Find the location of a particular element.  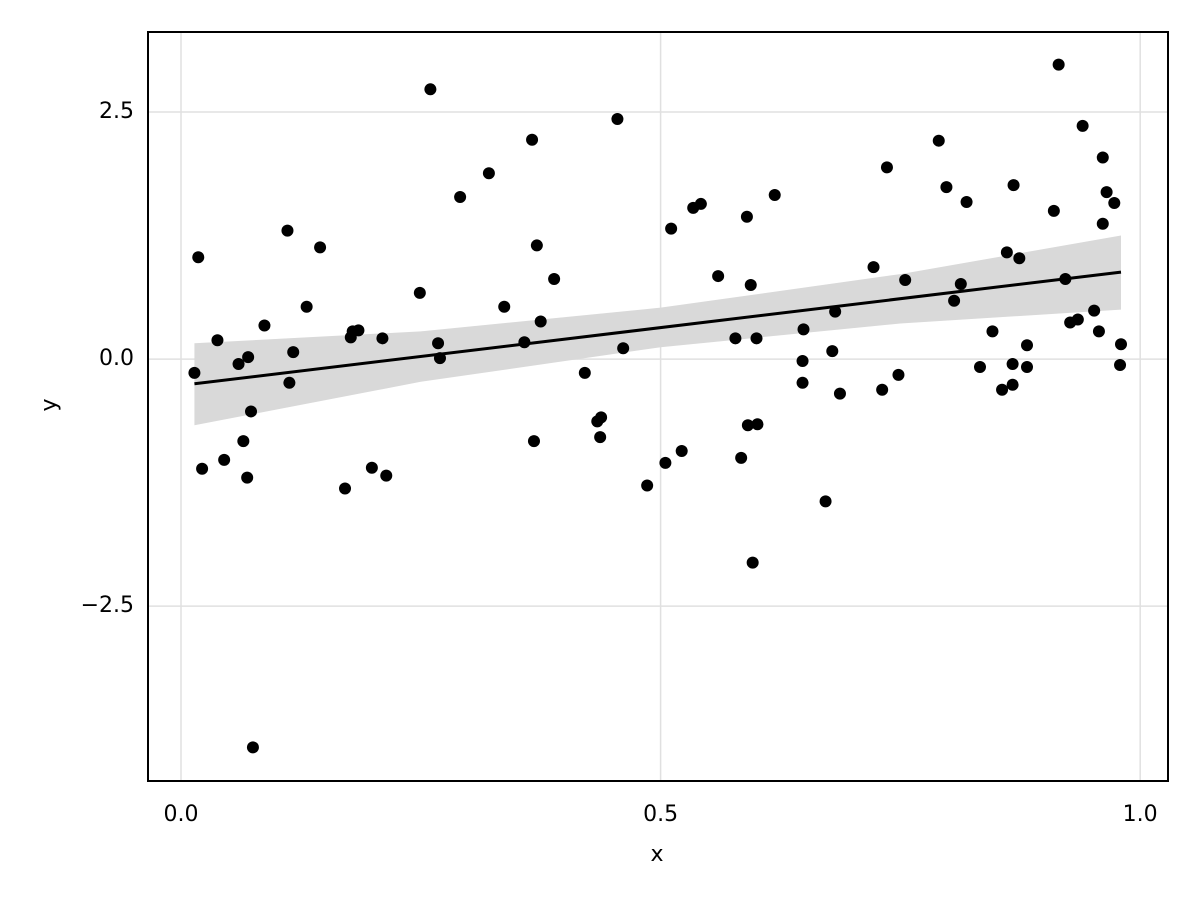

y-tick-label: 0.0 is located at coordinates (116, 358).